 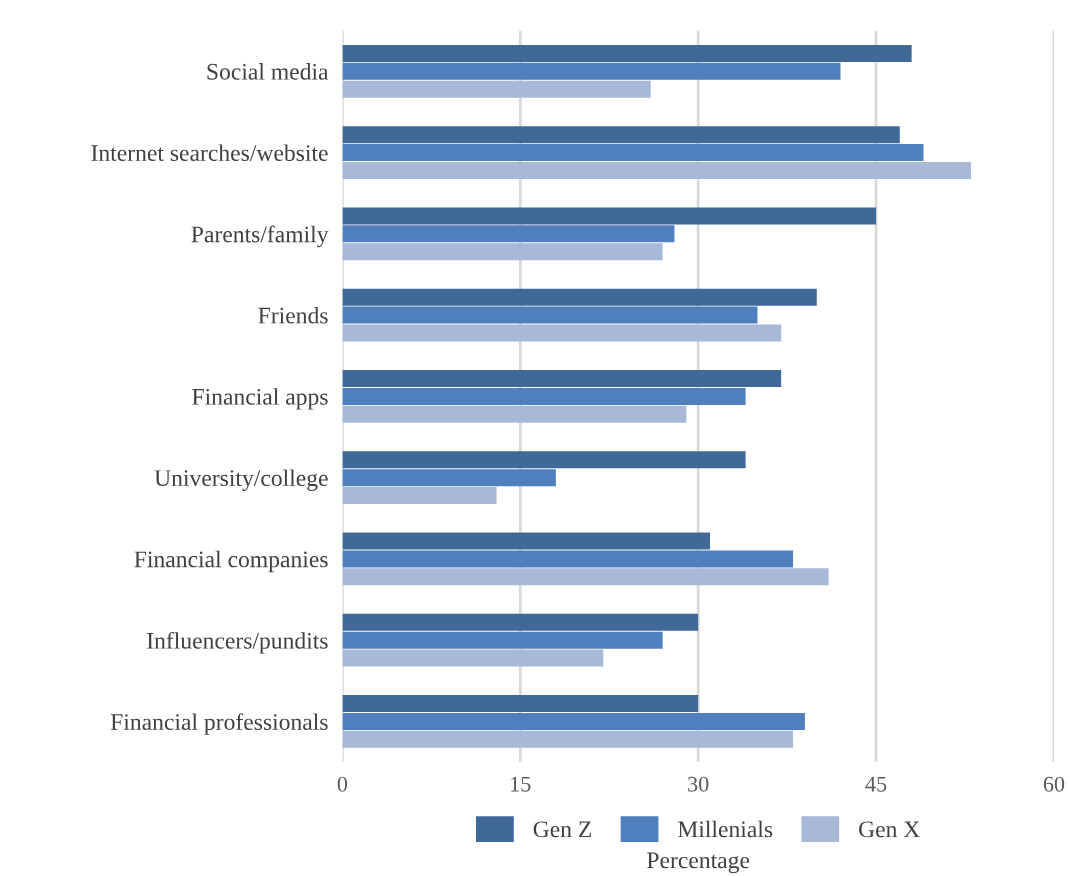 What do you see at coordinates (342, 784) in the screenshot?
I see `x-tick-label: 0` at bounding box center [342, 784].